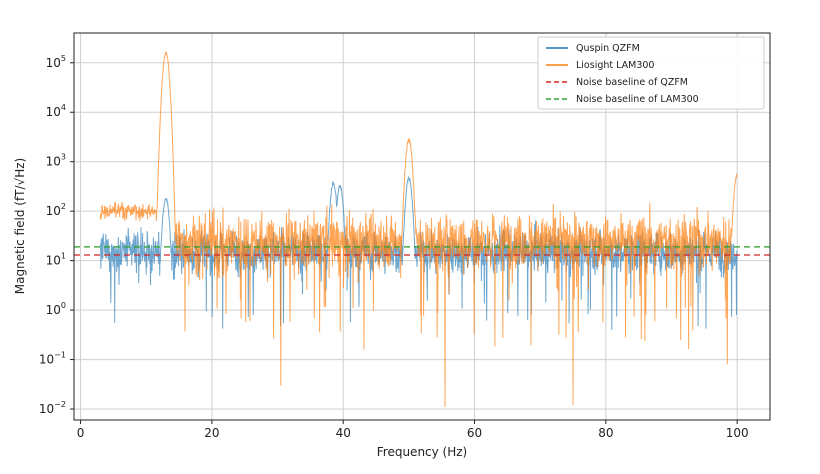 The height and width of the screenshot is (474, 820). Describe the element at coordinates (56, 309) in the screenshot. I see `y-tick-label: 10⁰` at that location.